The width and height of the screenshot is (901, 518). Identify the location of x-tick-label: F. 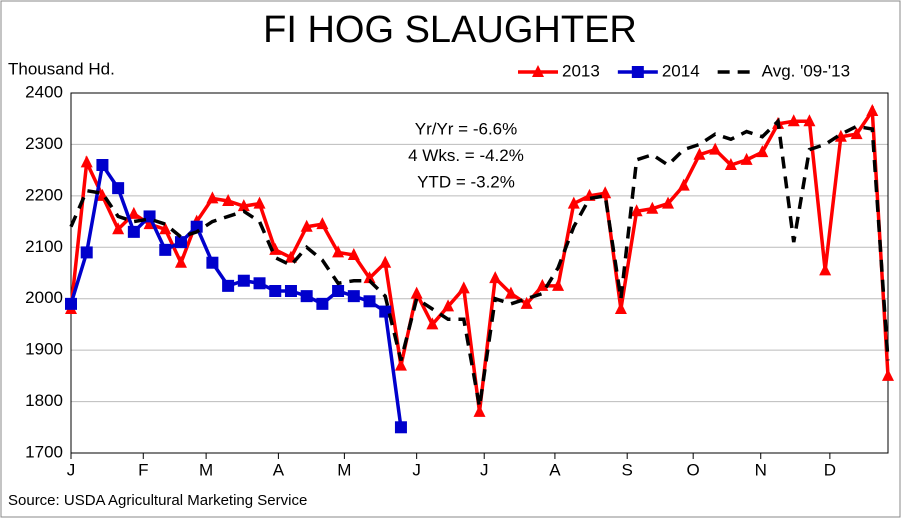
(143, 469).